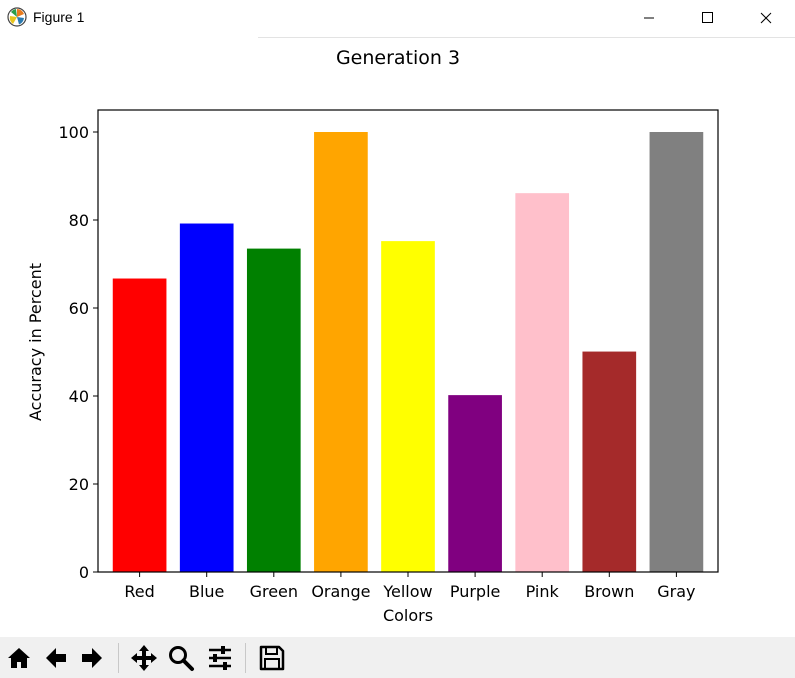  I want to click on back-arrow-icon, so click(56, 658).